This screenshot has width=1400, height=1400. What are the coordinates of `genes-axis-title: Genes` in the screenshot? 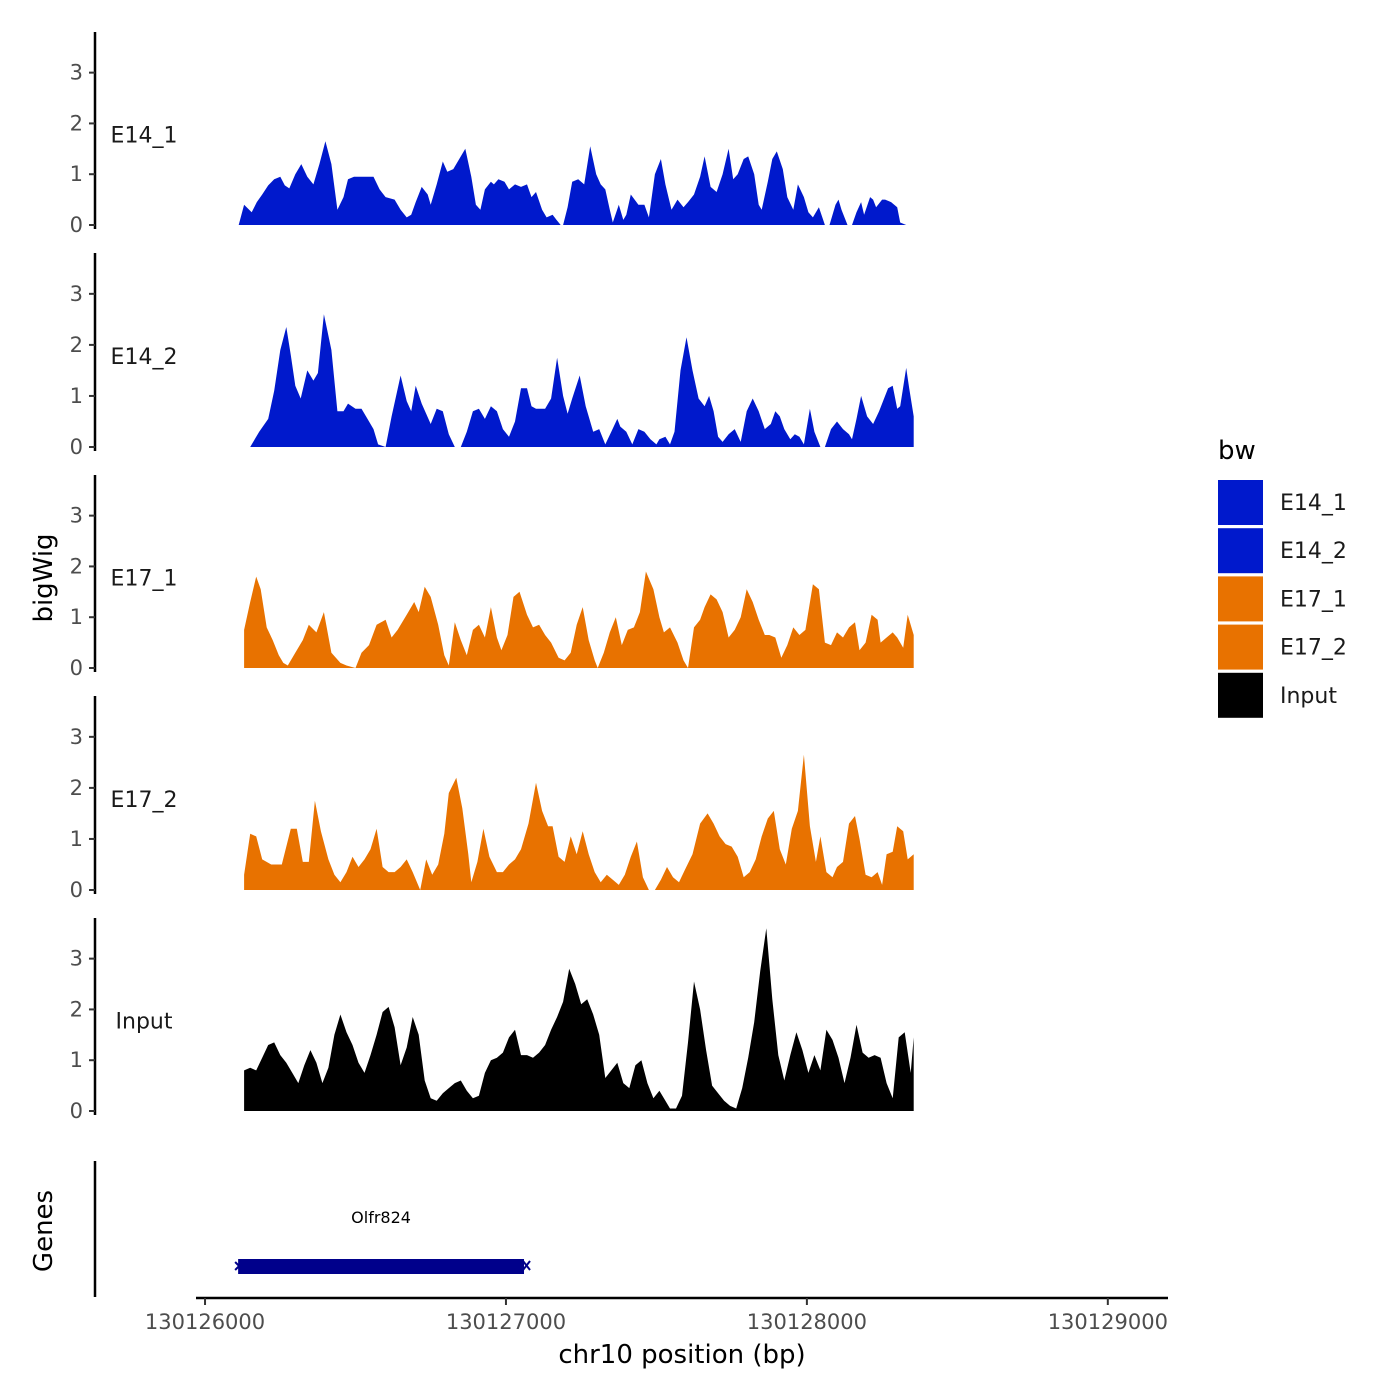 It's located at (44, 1231).